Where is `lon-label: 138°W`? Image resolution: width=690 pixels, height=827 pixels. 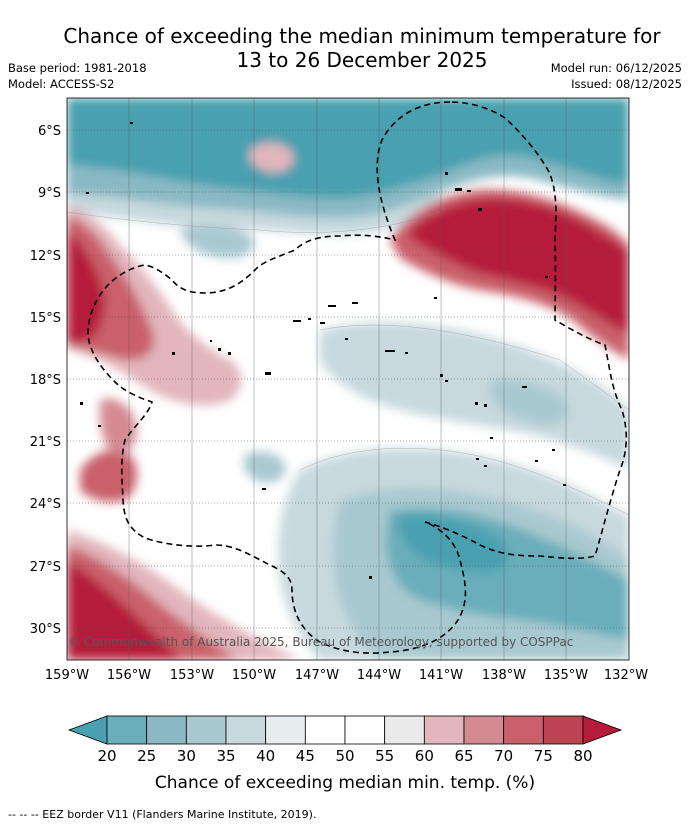
lon-label: 138°W is located at coordinates (504, 675).